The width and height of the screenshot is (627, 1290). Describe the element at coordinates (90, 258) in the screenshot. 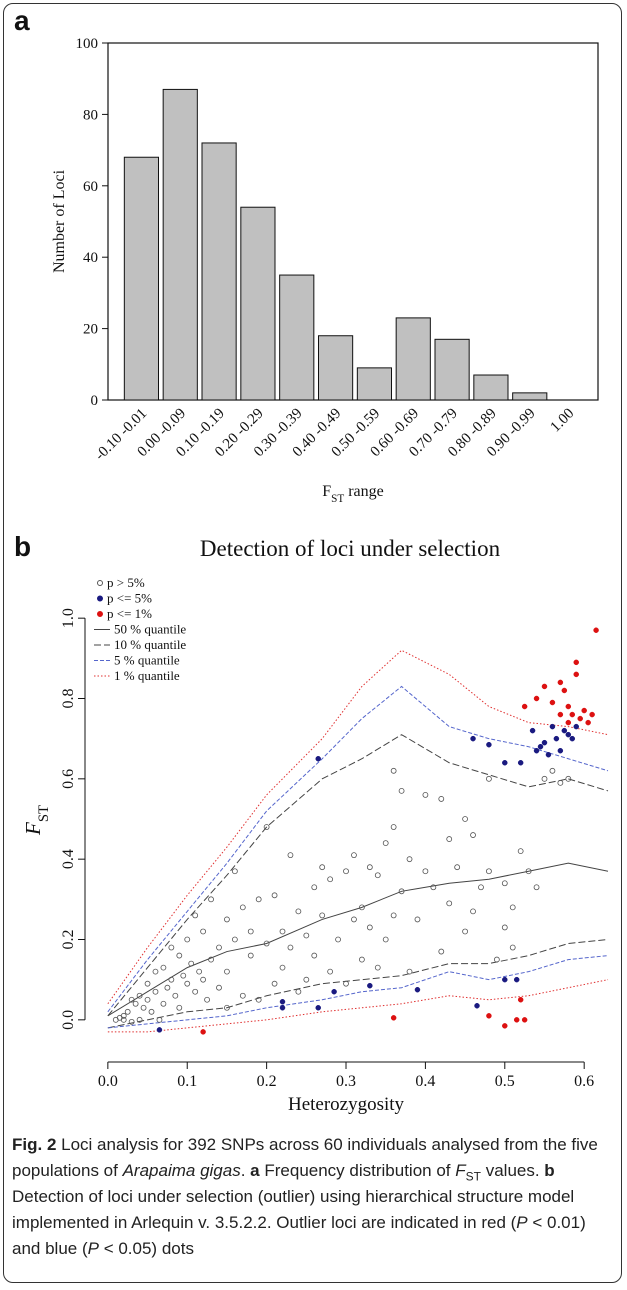

I see `y-tick-label: 40` at that location.